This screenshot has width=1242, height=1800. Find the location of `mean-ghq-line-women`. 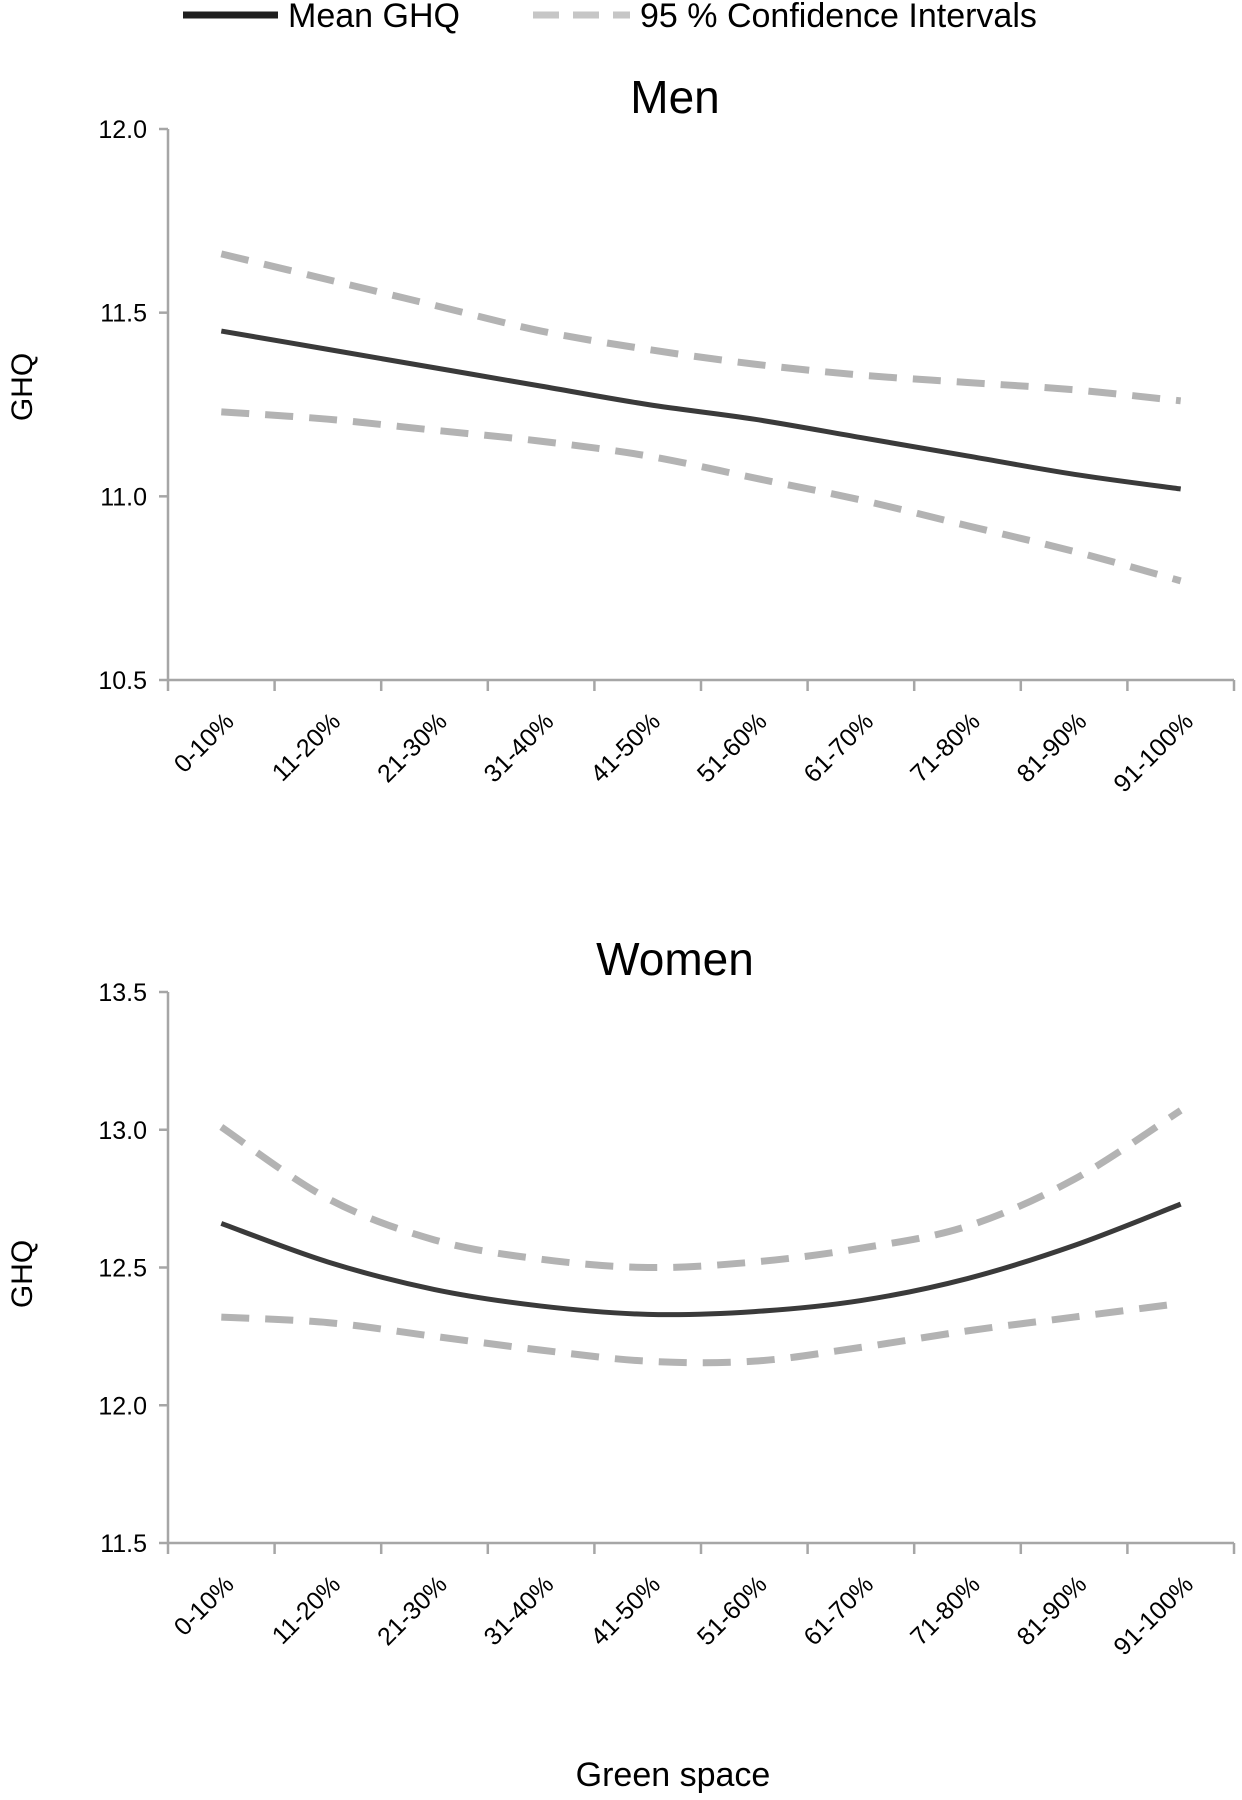

mean-ghq-line-women is located at coordinates (701, 1259).